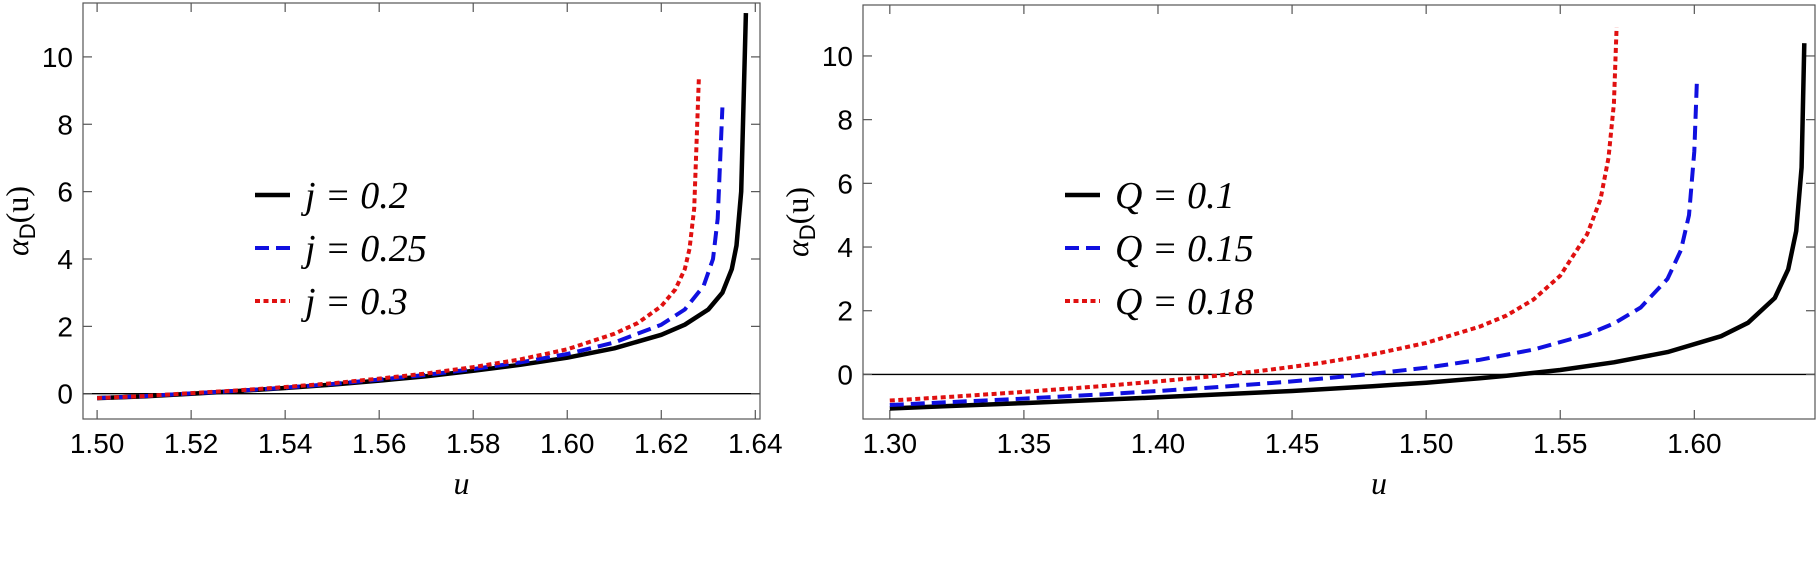  I want to click on x-tick-label: 1.62, so click(661, 443).